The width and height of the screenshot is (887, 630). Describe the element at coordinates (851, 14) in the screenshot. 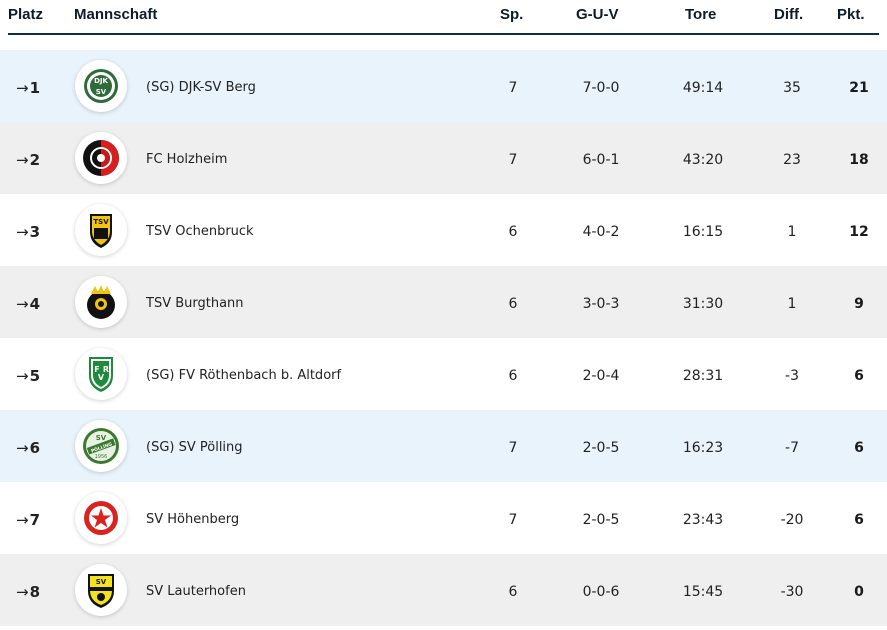

I see `column-header-pkt: Pkt.` at that location.